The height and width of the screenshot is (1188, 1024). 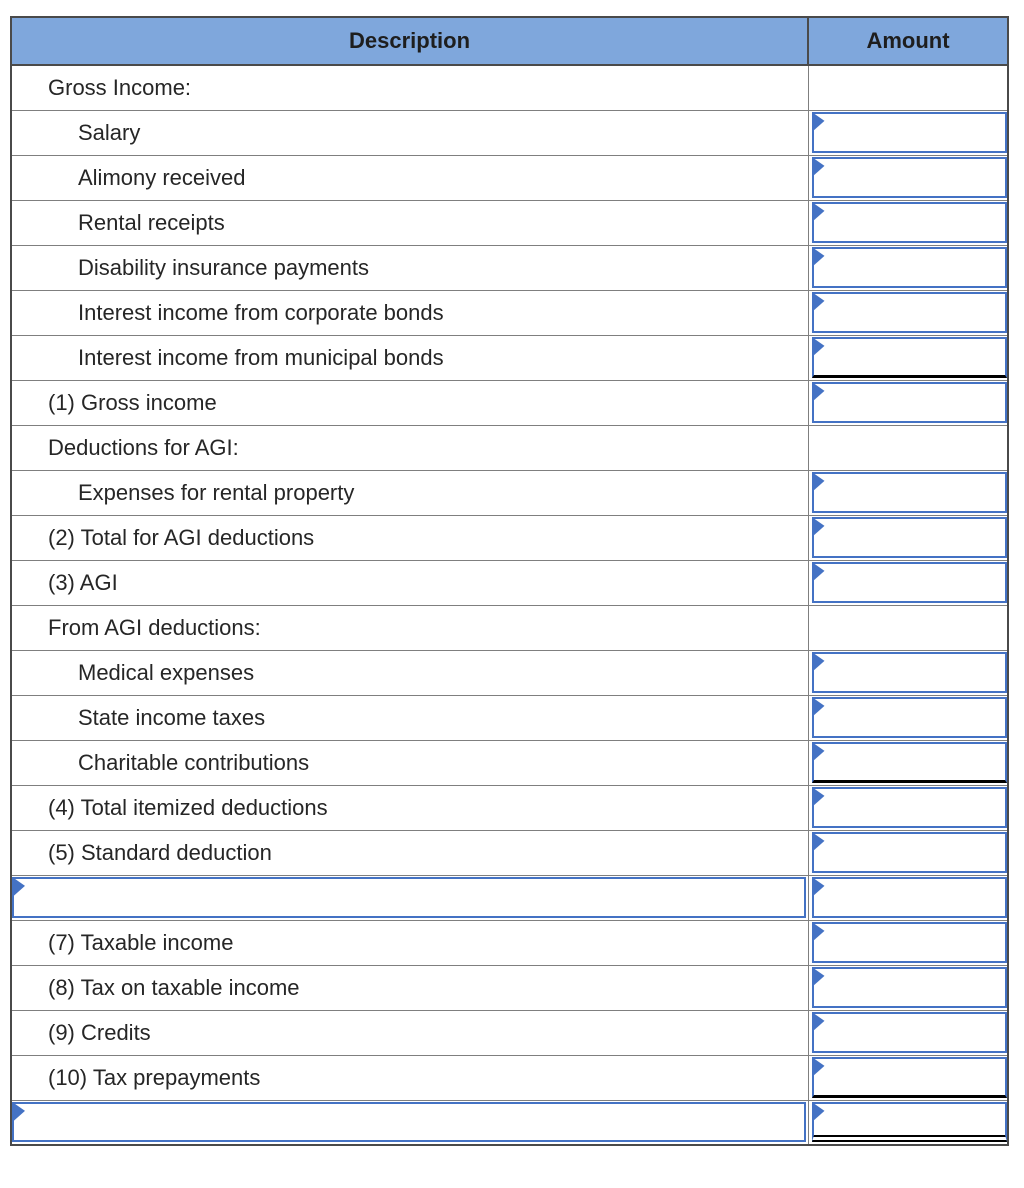 I want to click on description-cell: Charitable contributions, so click(x=409, y=762).